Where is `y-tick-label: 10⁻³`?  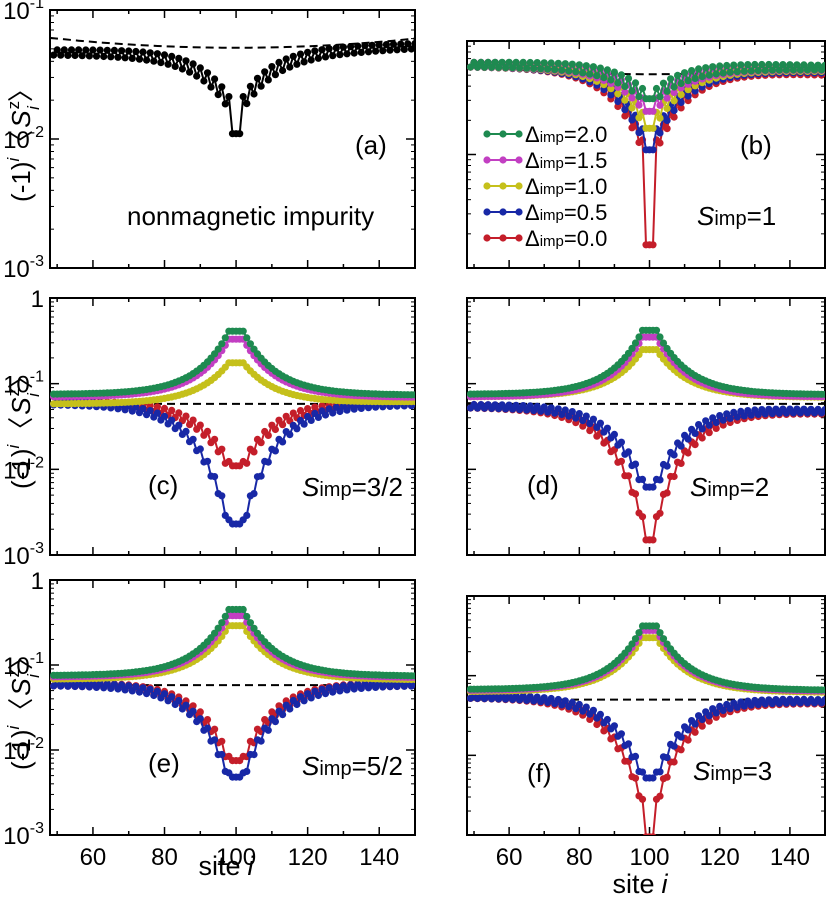
y-tick-label: 10⁻³ is located at coordinates (23, 268).